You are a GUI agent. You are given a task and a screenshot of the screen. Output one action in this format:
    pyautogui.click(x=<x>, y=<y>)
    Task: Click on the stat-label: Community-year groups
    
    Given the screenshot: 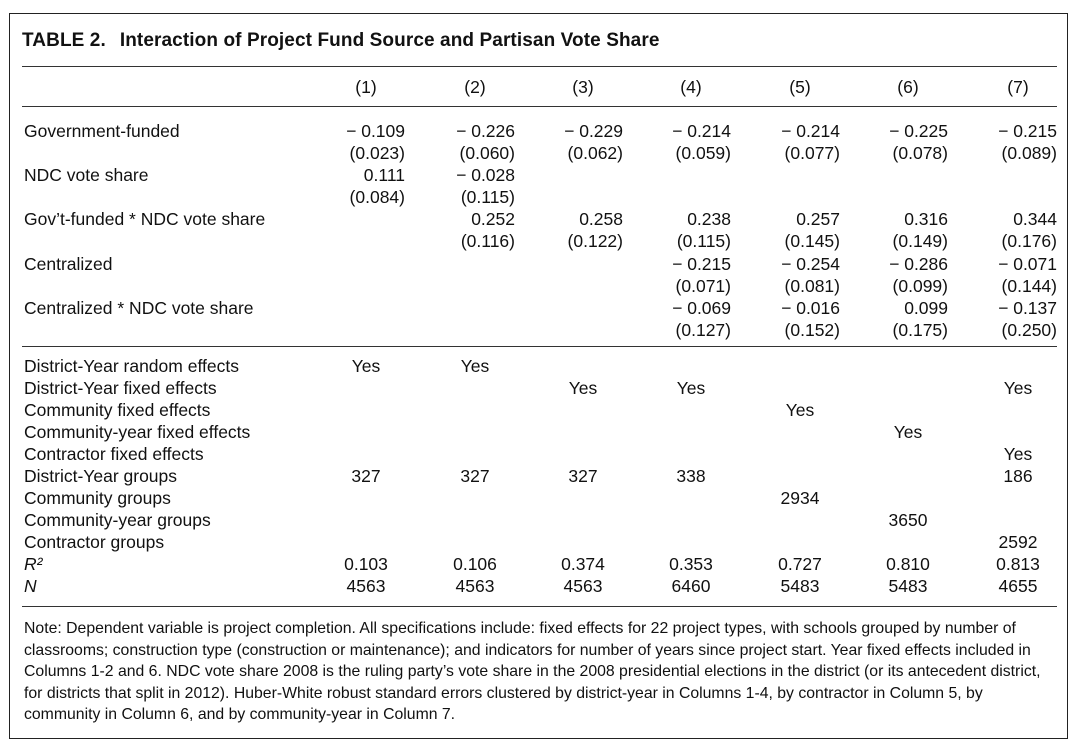 What is the action you would take?
    pyautogui.click(x=117, y=520)
    